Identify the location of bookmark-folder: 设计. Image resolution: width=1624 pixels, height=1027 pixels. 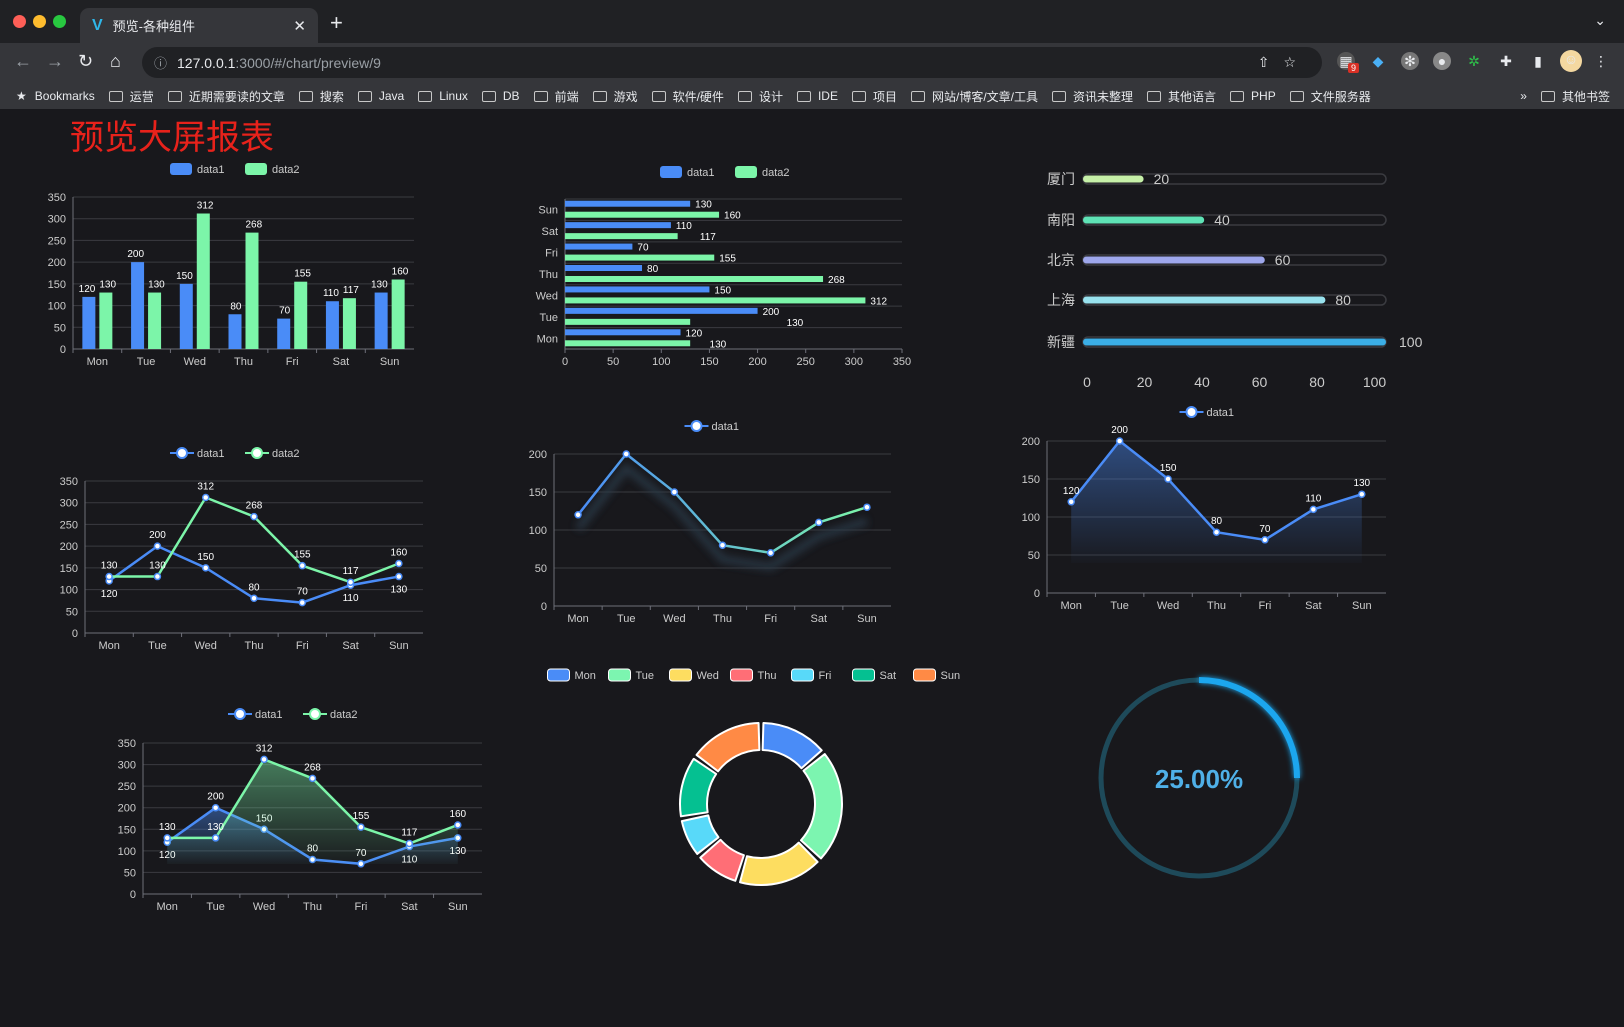
(760, 96).